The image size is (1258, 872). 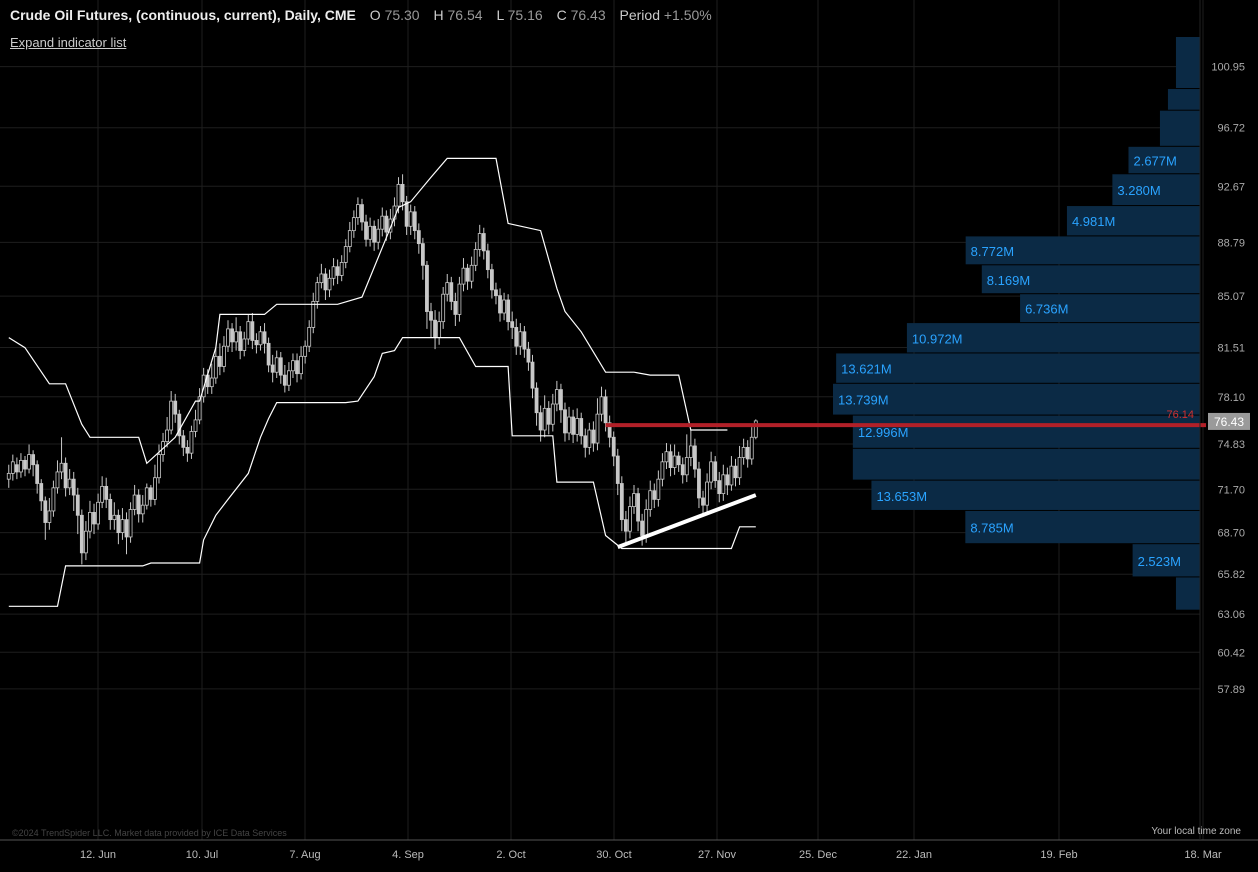 I want to click on x-tick-label: 12. Jun, so click(x=98, y=855).